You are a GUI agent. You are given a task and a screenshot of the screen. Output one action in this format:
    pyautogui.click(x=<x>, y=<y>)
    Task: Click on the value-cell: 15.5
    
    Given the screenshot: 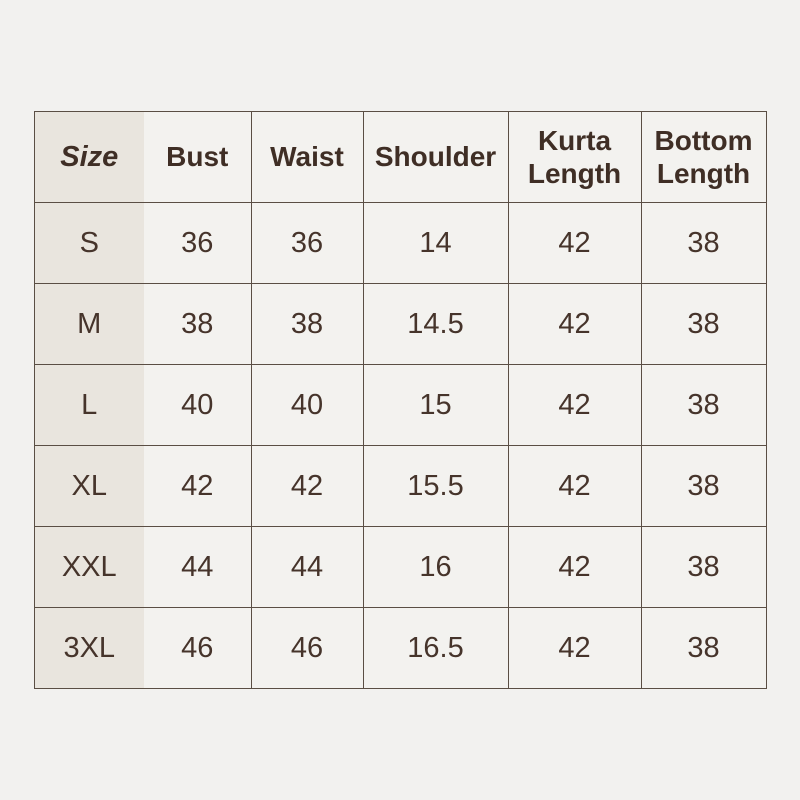 What is the action you would take?
    pyautogui.click(x=435, y=486)
    